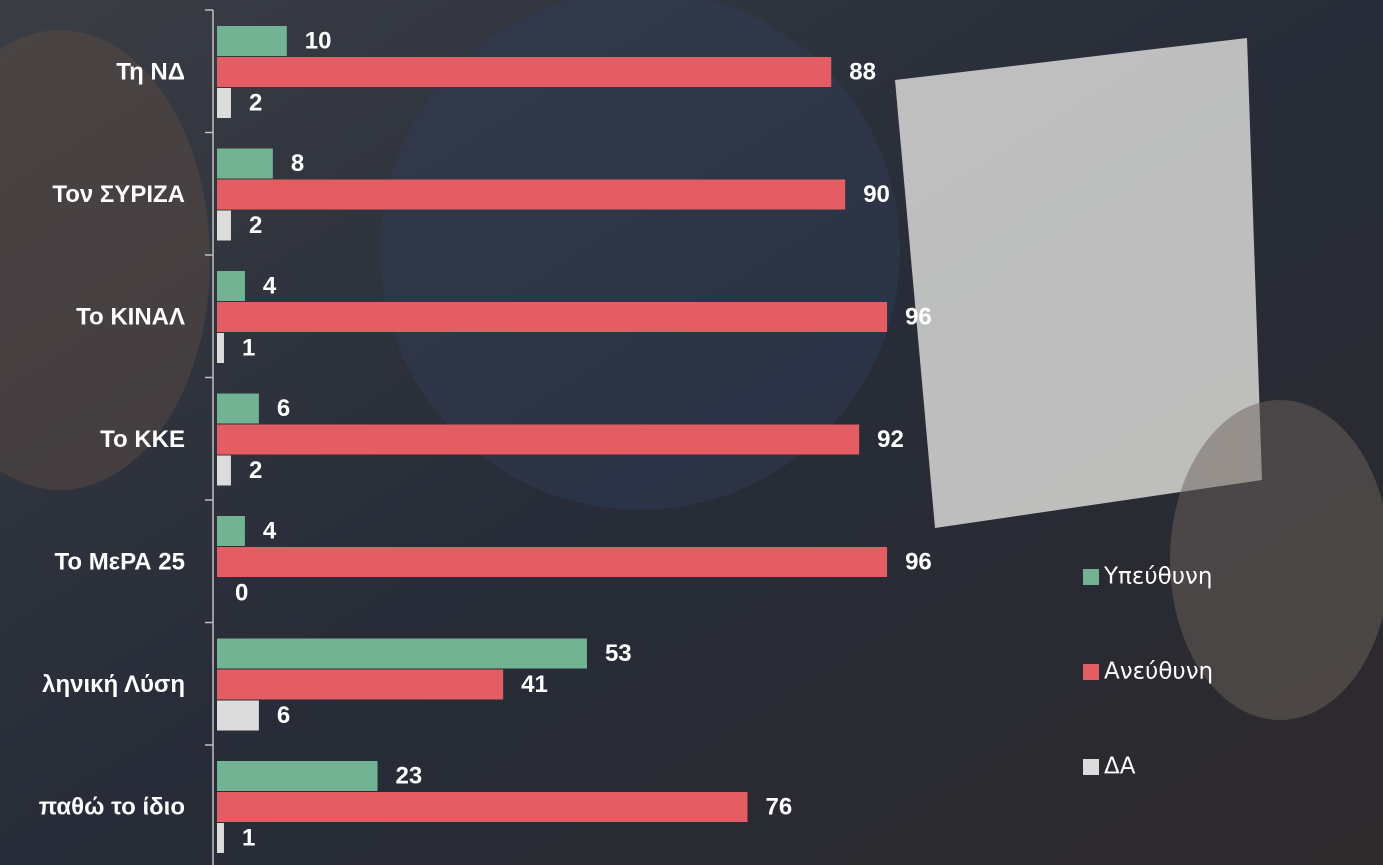 The width and height of the screenshot is (1383, 865). I want to click on data-label: 76, so click(778, 806).